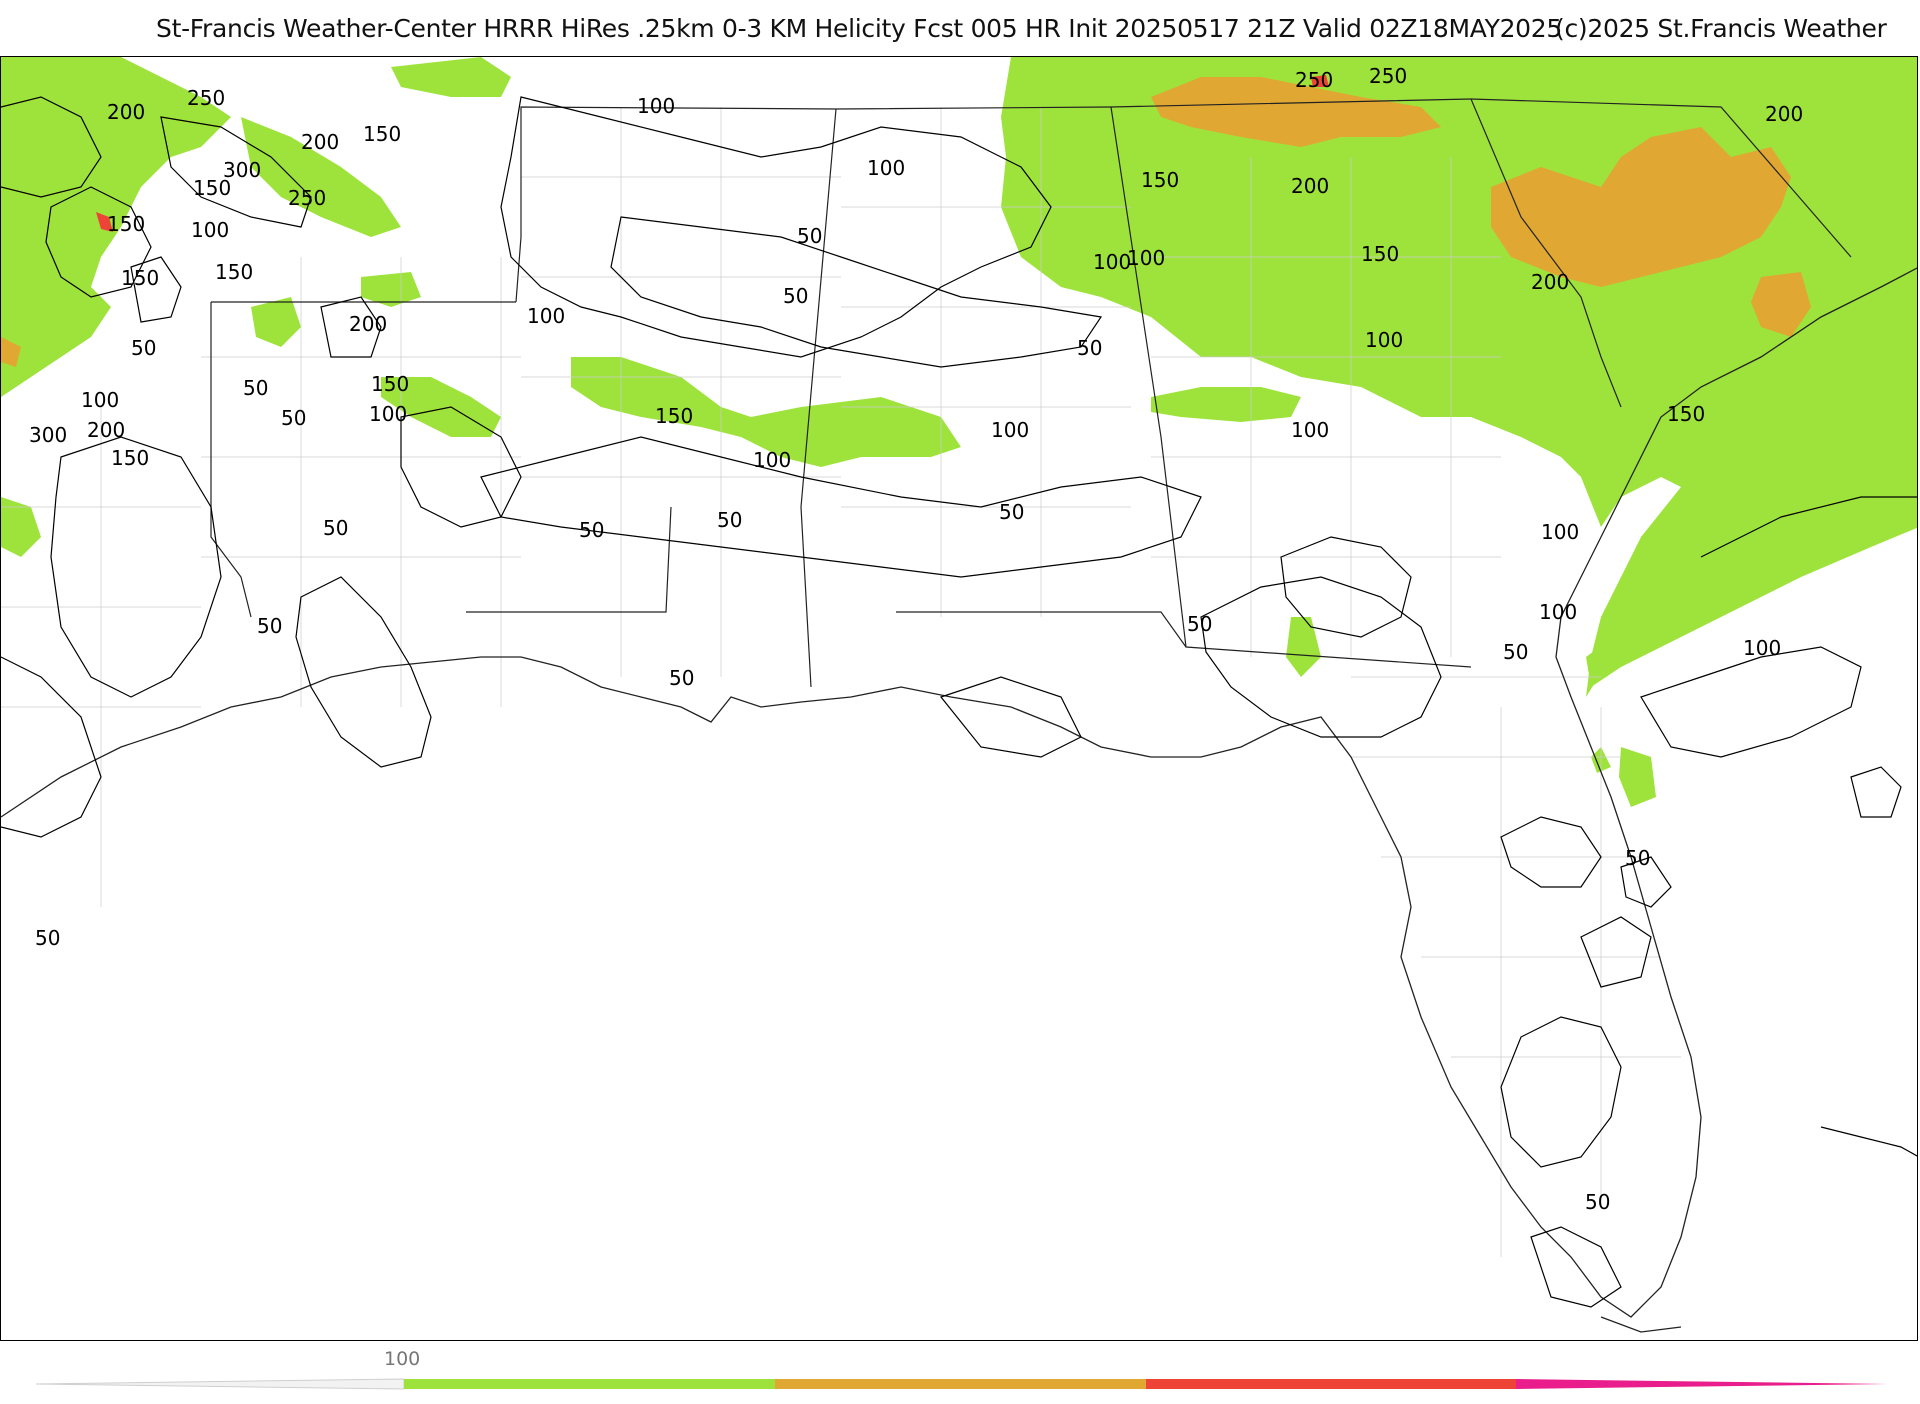 The width and height of the screenshot is (1920, 1404). What do you see at coordinates (1148, 377) in the screenshot?
I see `al-ga-line` at bounding box center [1148, 377].